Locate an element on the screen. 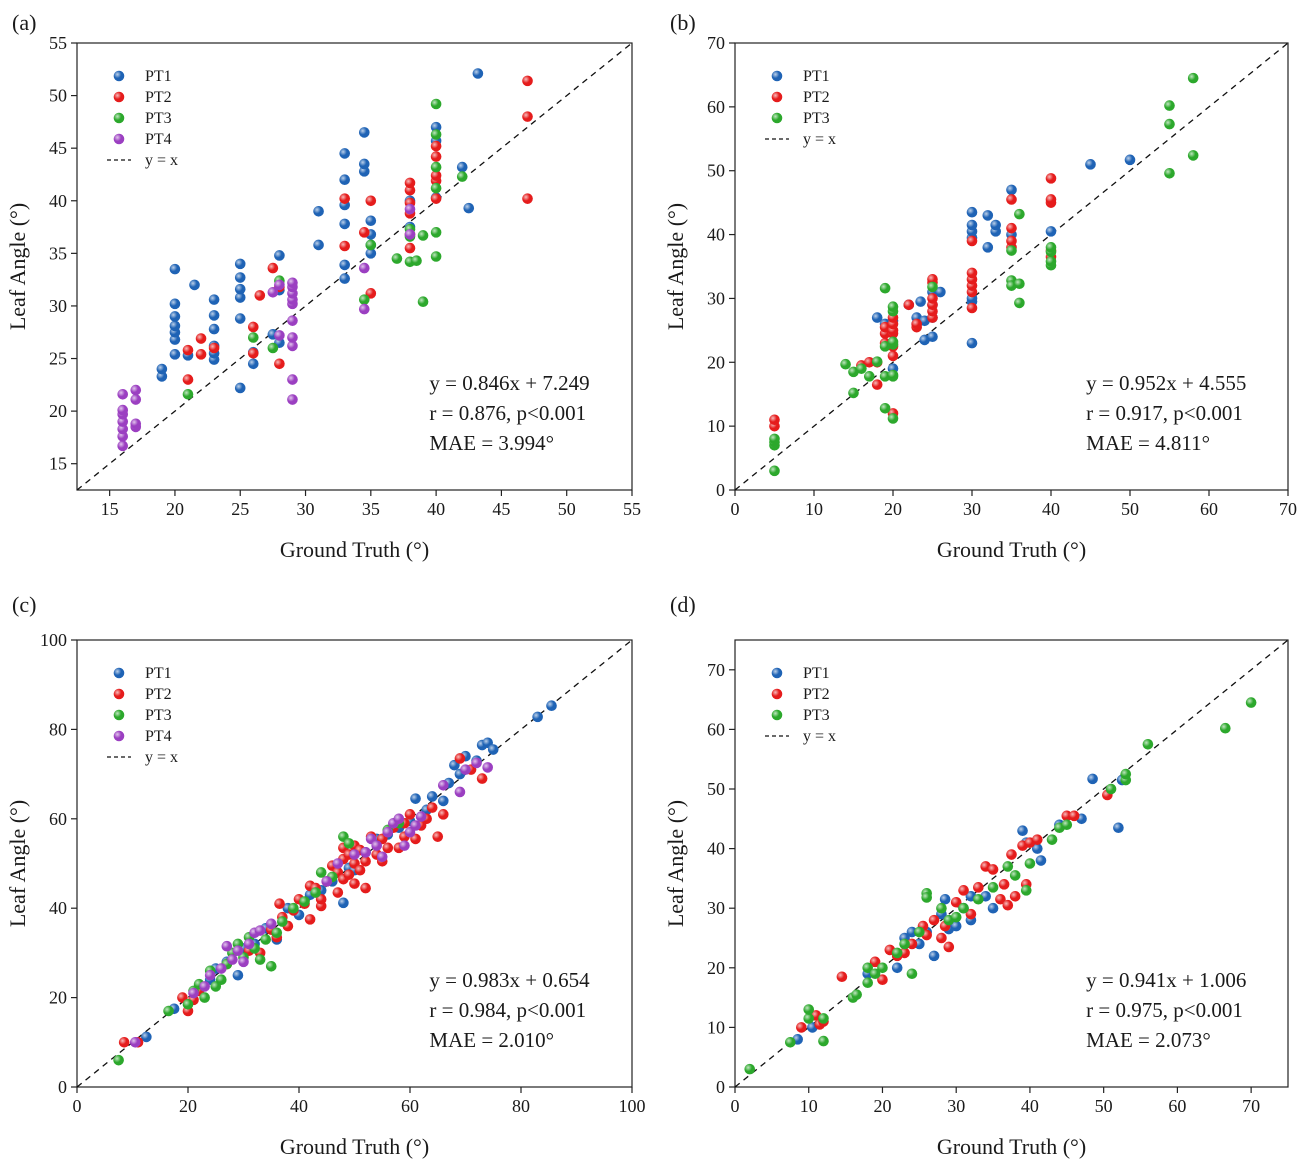 The image size is (1303, 1165). y-tick-label: 30 is located at coordinates (716, 908).